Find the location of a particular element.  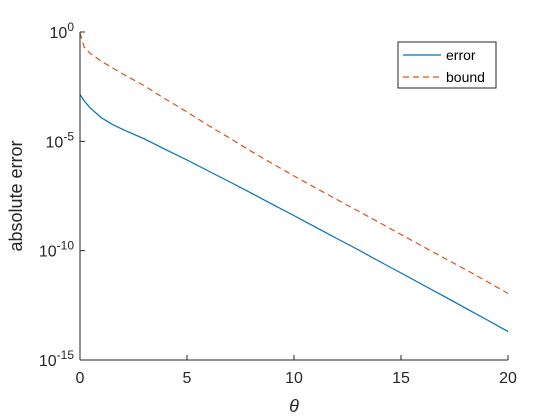

x-tick-label: 20 is located at coordinates (508, 378).